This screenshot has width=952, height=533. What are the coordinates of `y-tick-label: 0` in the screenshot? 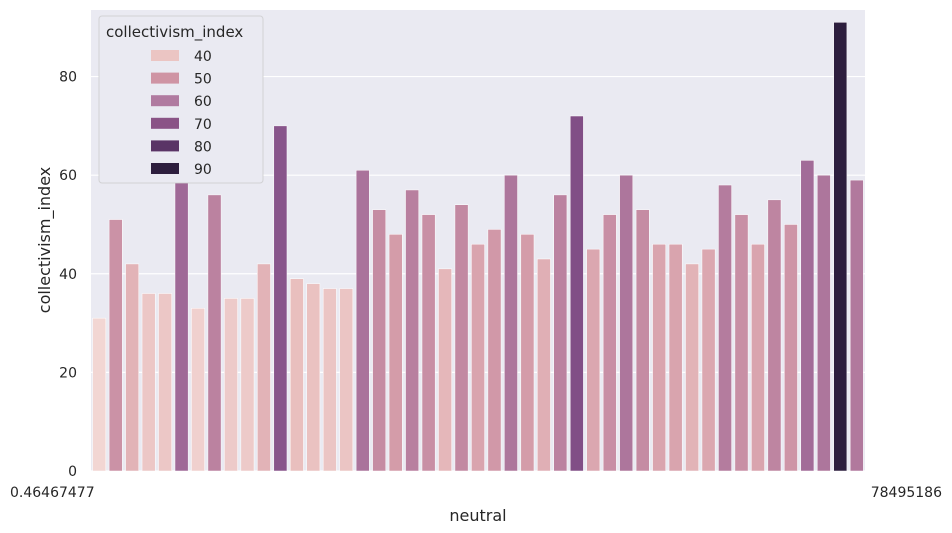 It's located at (72, 472).